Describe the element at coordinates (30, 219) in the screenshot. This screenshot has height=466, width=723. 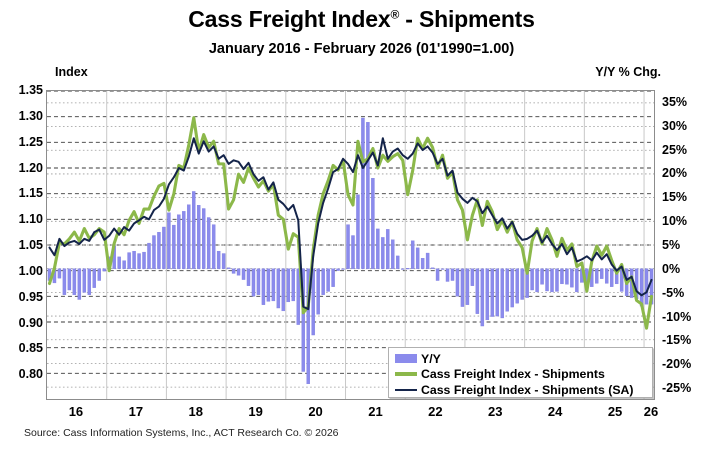
I see `left-axis-tick-label: 1.10` at that location.